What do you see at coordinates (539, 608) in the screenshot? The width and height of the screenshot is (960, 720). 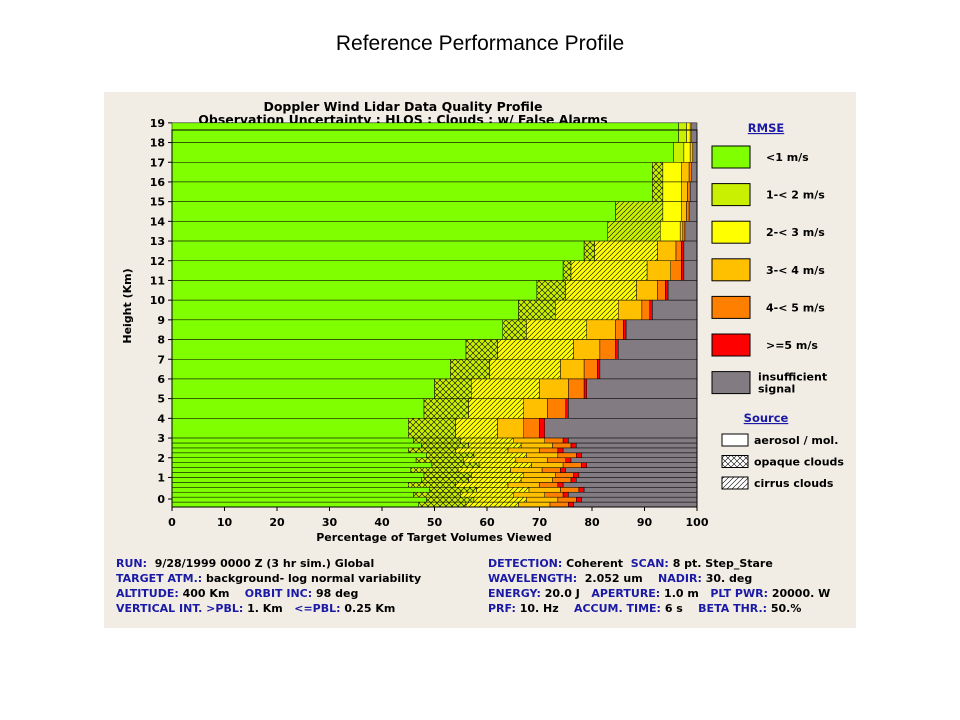 I see `prf-value: 10. Hz` at bounding box center [539, 608].